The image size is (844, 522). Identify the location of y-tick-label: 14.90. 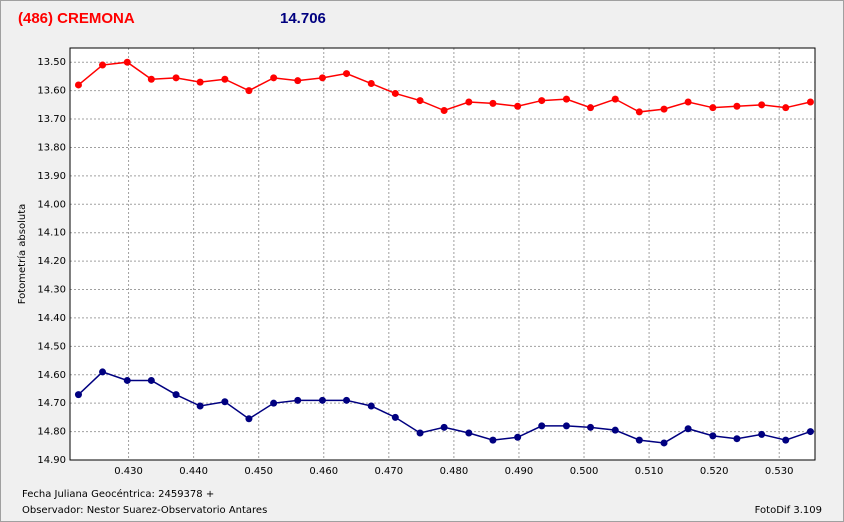
(51, 460).